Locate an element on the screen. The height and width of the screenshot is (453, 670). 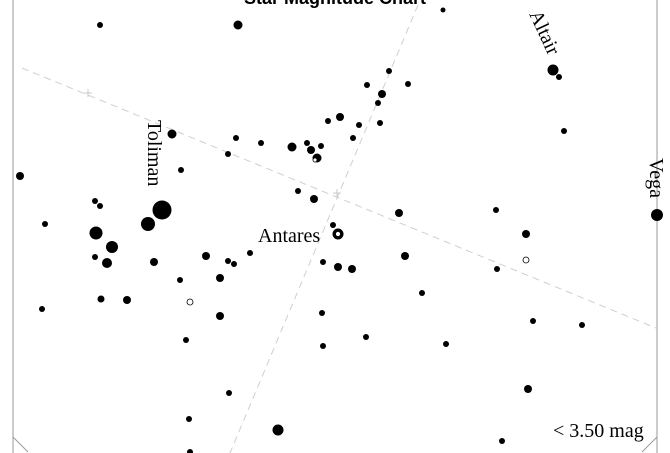
star-antares-center is located at coordinates (338, 234).